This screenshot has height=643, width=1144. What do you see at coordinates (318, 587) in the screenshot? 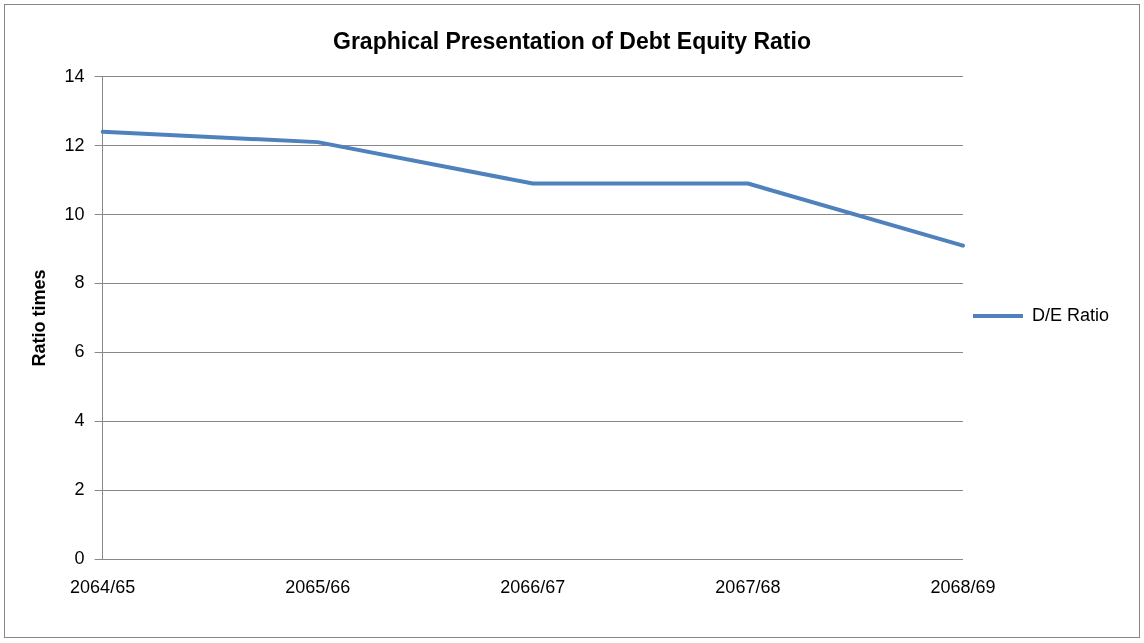
I see `x-tick-label: 2065/66` at bounding box center [318, 587].